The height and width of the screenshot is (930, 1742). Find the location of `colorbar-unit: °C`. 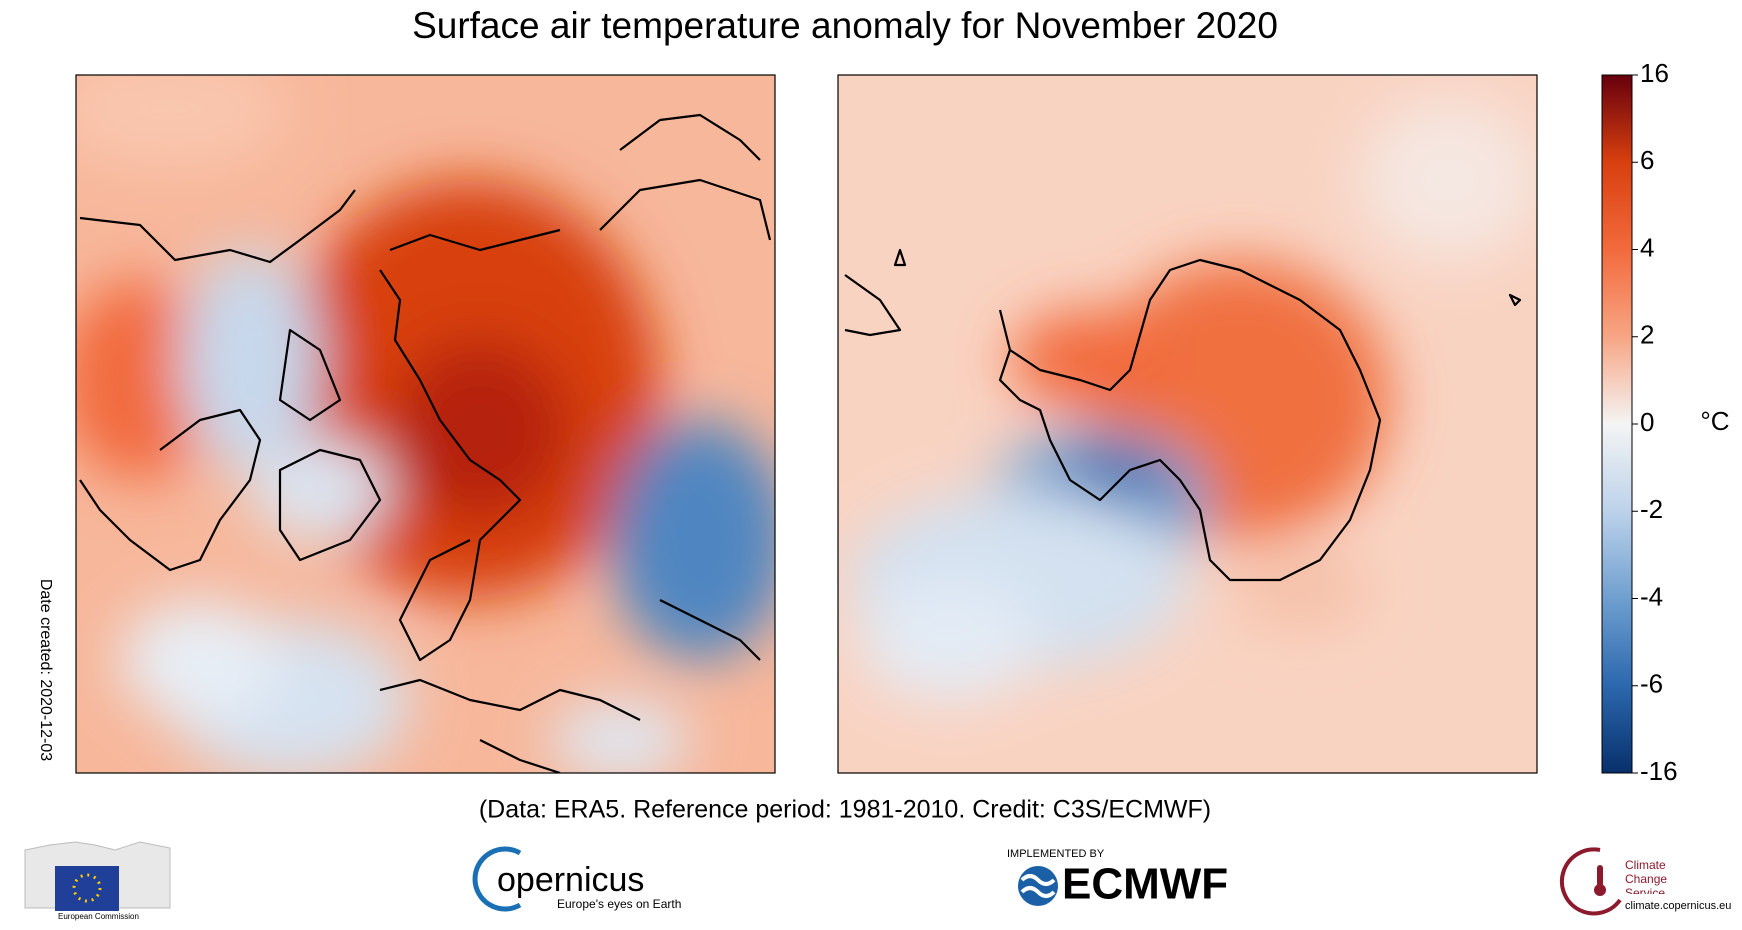

colorbar-unit: °C is located at coordinates (1714, 421).